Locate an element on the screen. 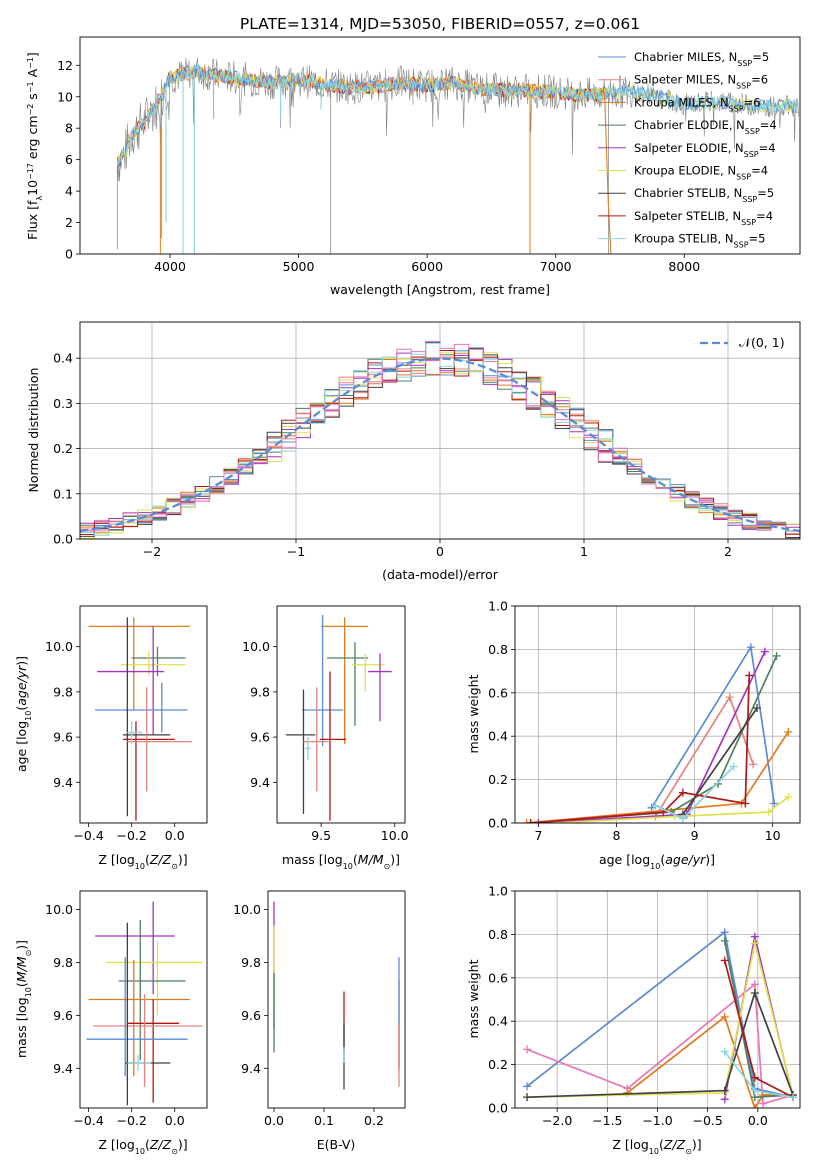  x-tick-label: 0.1 is located at coordinates (324, 1120).